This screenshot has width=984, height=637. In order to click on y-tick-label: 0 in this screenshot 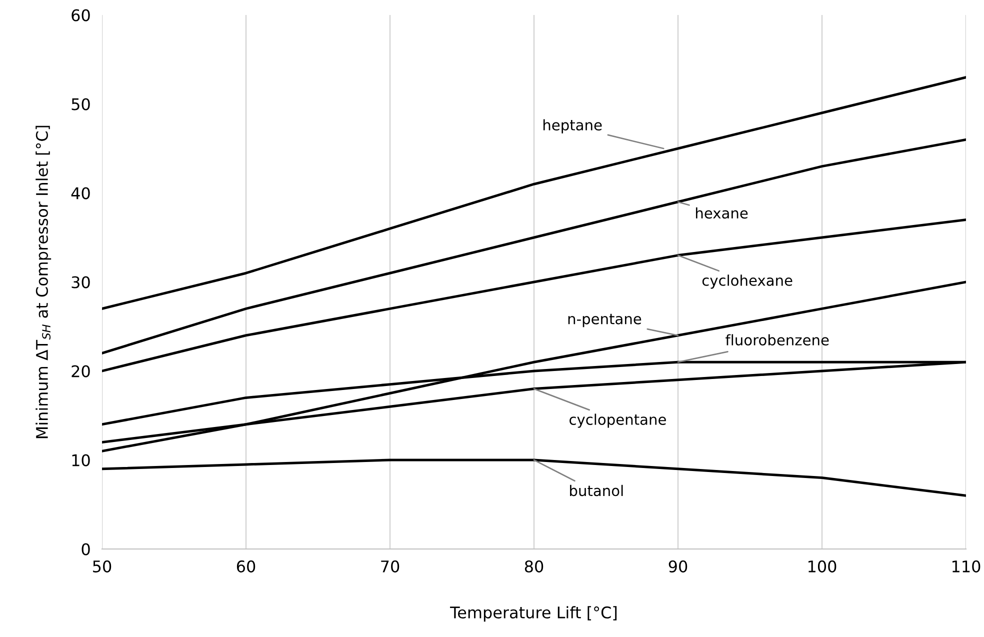, I will do `click(86, 549)`.